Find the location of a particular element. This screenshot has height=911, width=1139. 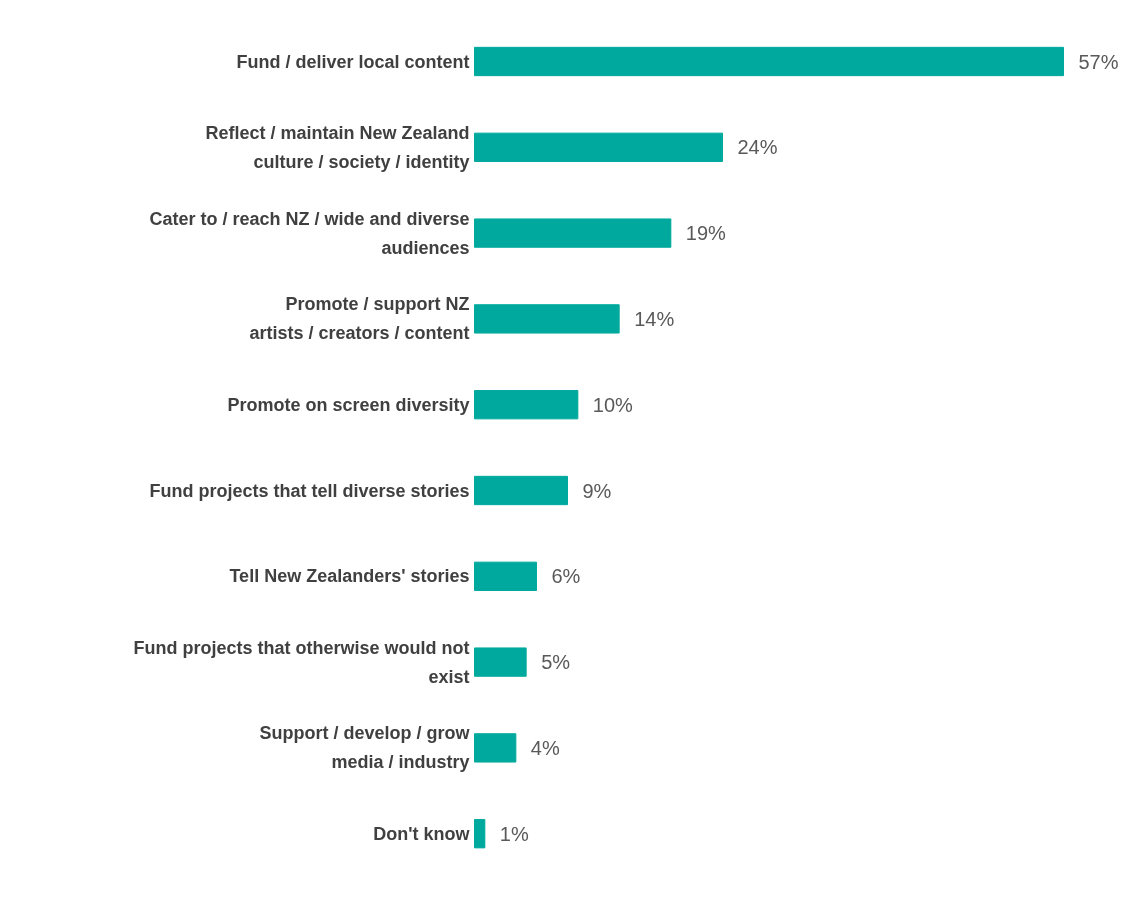

data-label: 5% is located at coordinates (556, 662).